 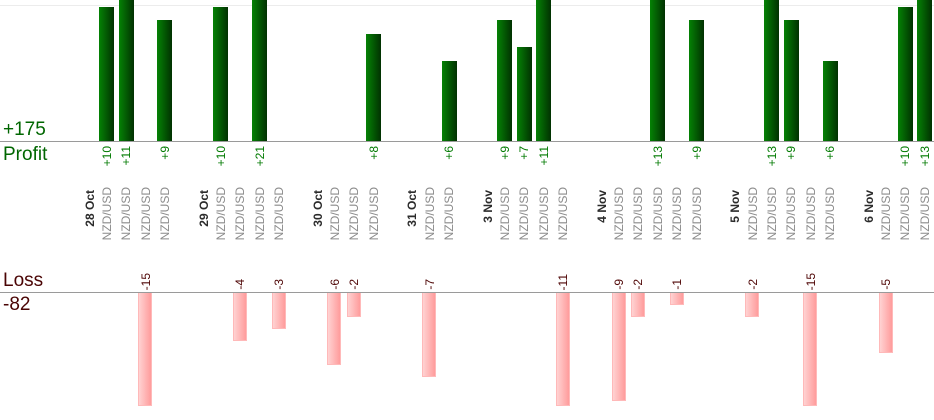 I want to click on loss-axis-label: Loss, so click(x=23, y=280).